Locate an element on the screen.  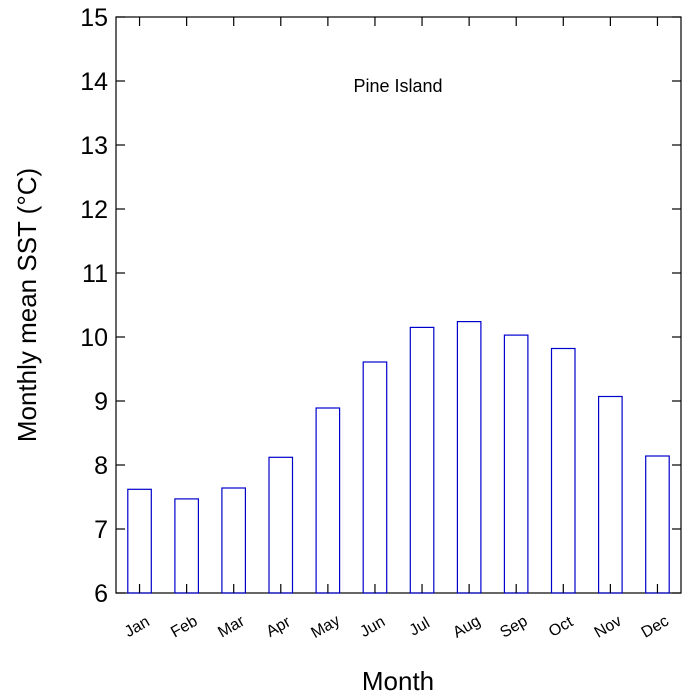
bar-may is located at coordinates (328, 500).